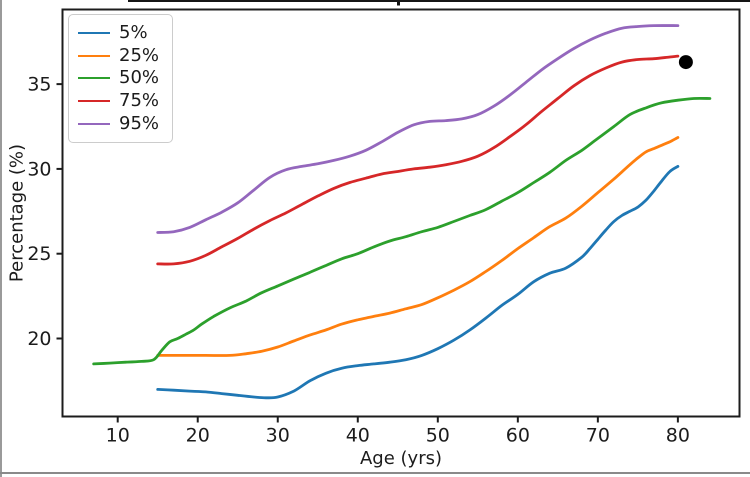 This screenshot has height=477, width=750. What do you see at coordinates (518, 436) in the screenshot?
I see `x-tick-label: 60` at bounding box center [518, 436].